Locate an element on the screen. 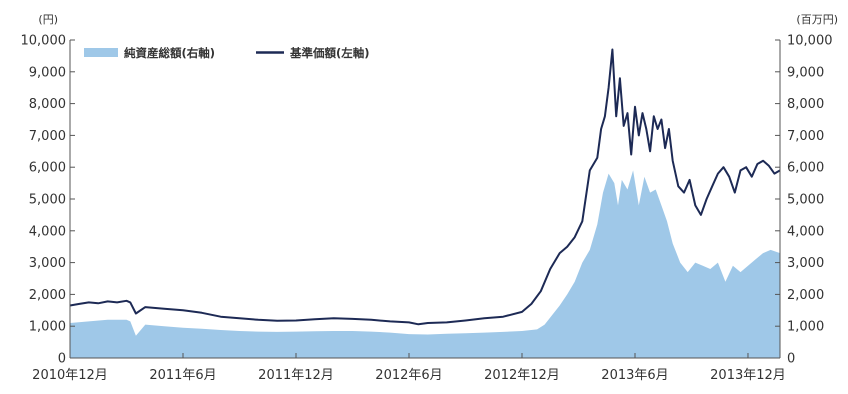 The width and height of the screenshot is (848, 394). right-tick-label: 8,000 is located at coordinates (805, 104).